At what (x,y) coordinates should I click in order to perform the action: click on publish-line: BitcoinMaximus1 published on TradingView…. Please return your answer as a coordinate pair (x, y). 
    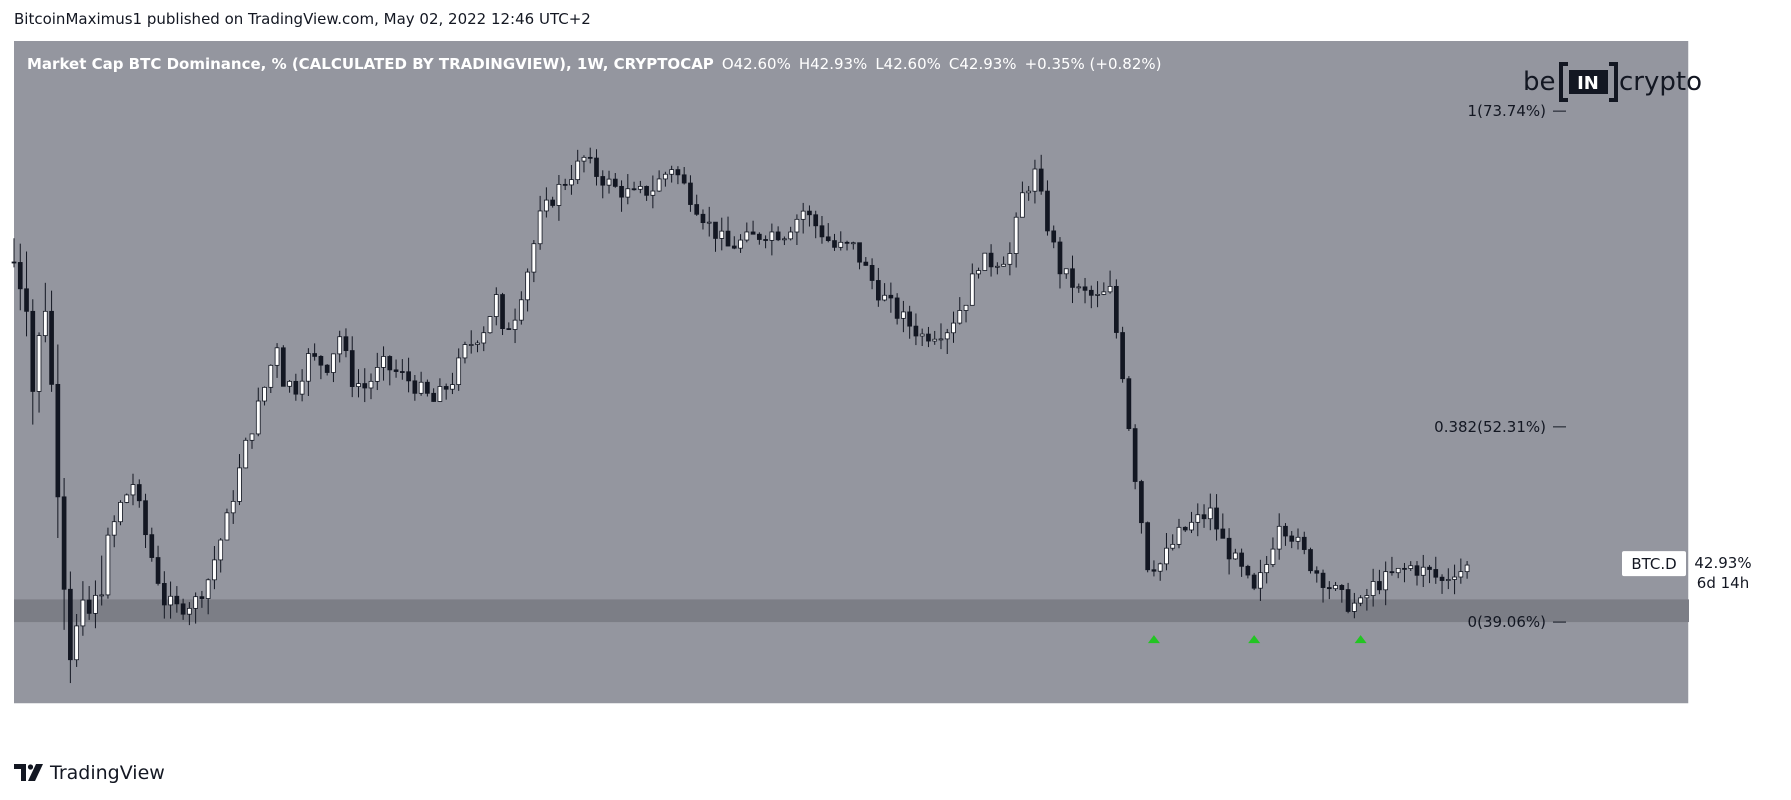
    Looking at the image, I should click on (302, 19).